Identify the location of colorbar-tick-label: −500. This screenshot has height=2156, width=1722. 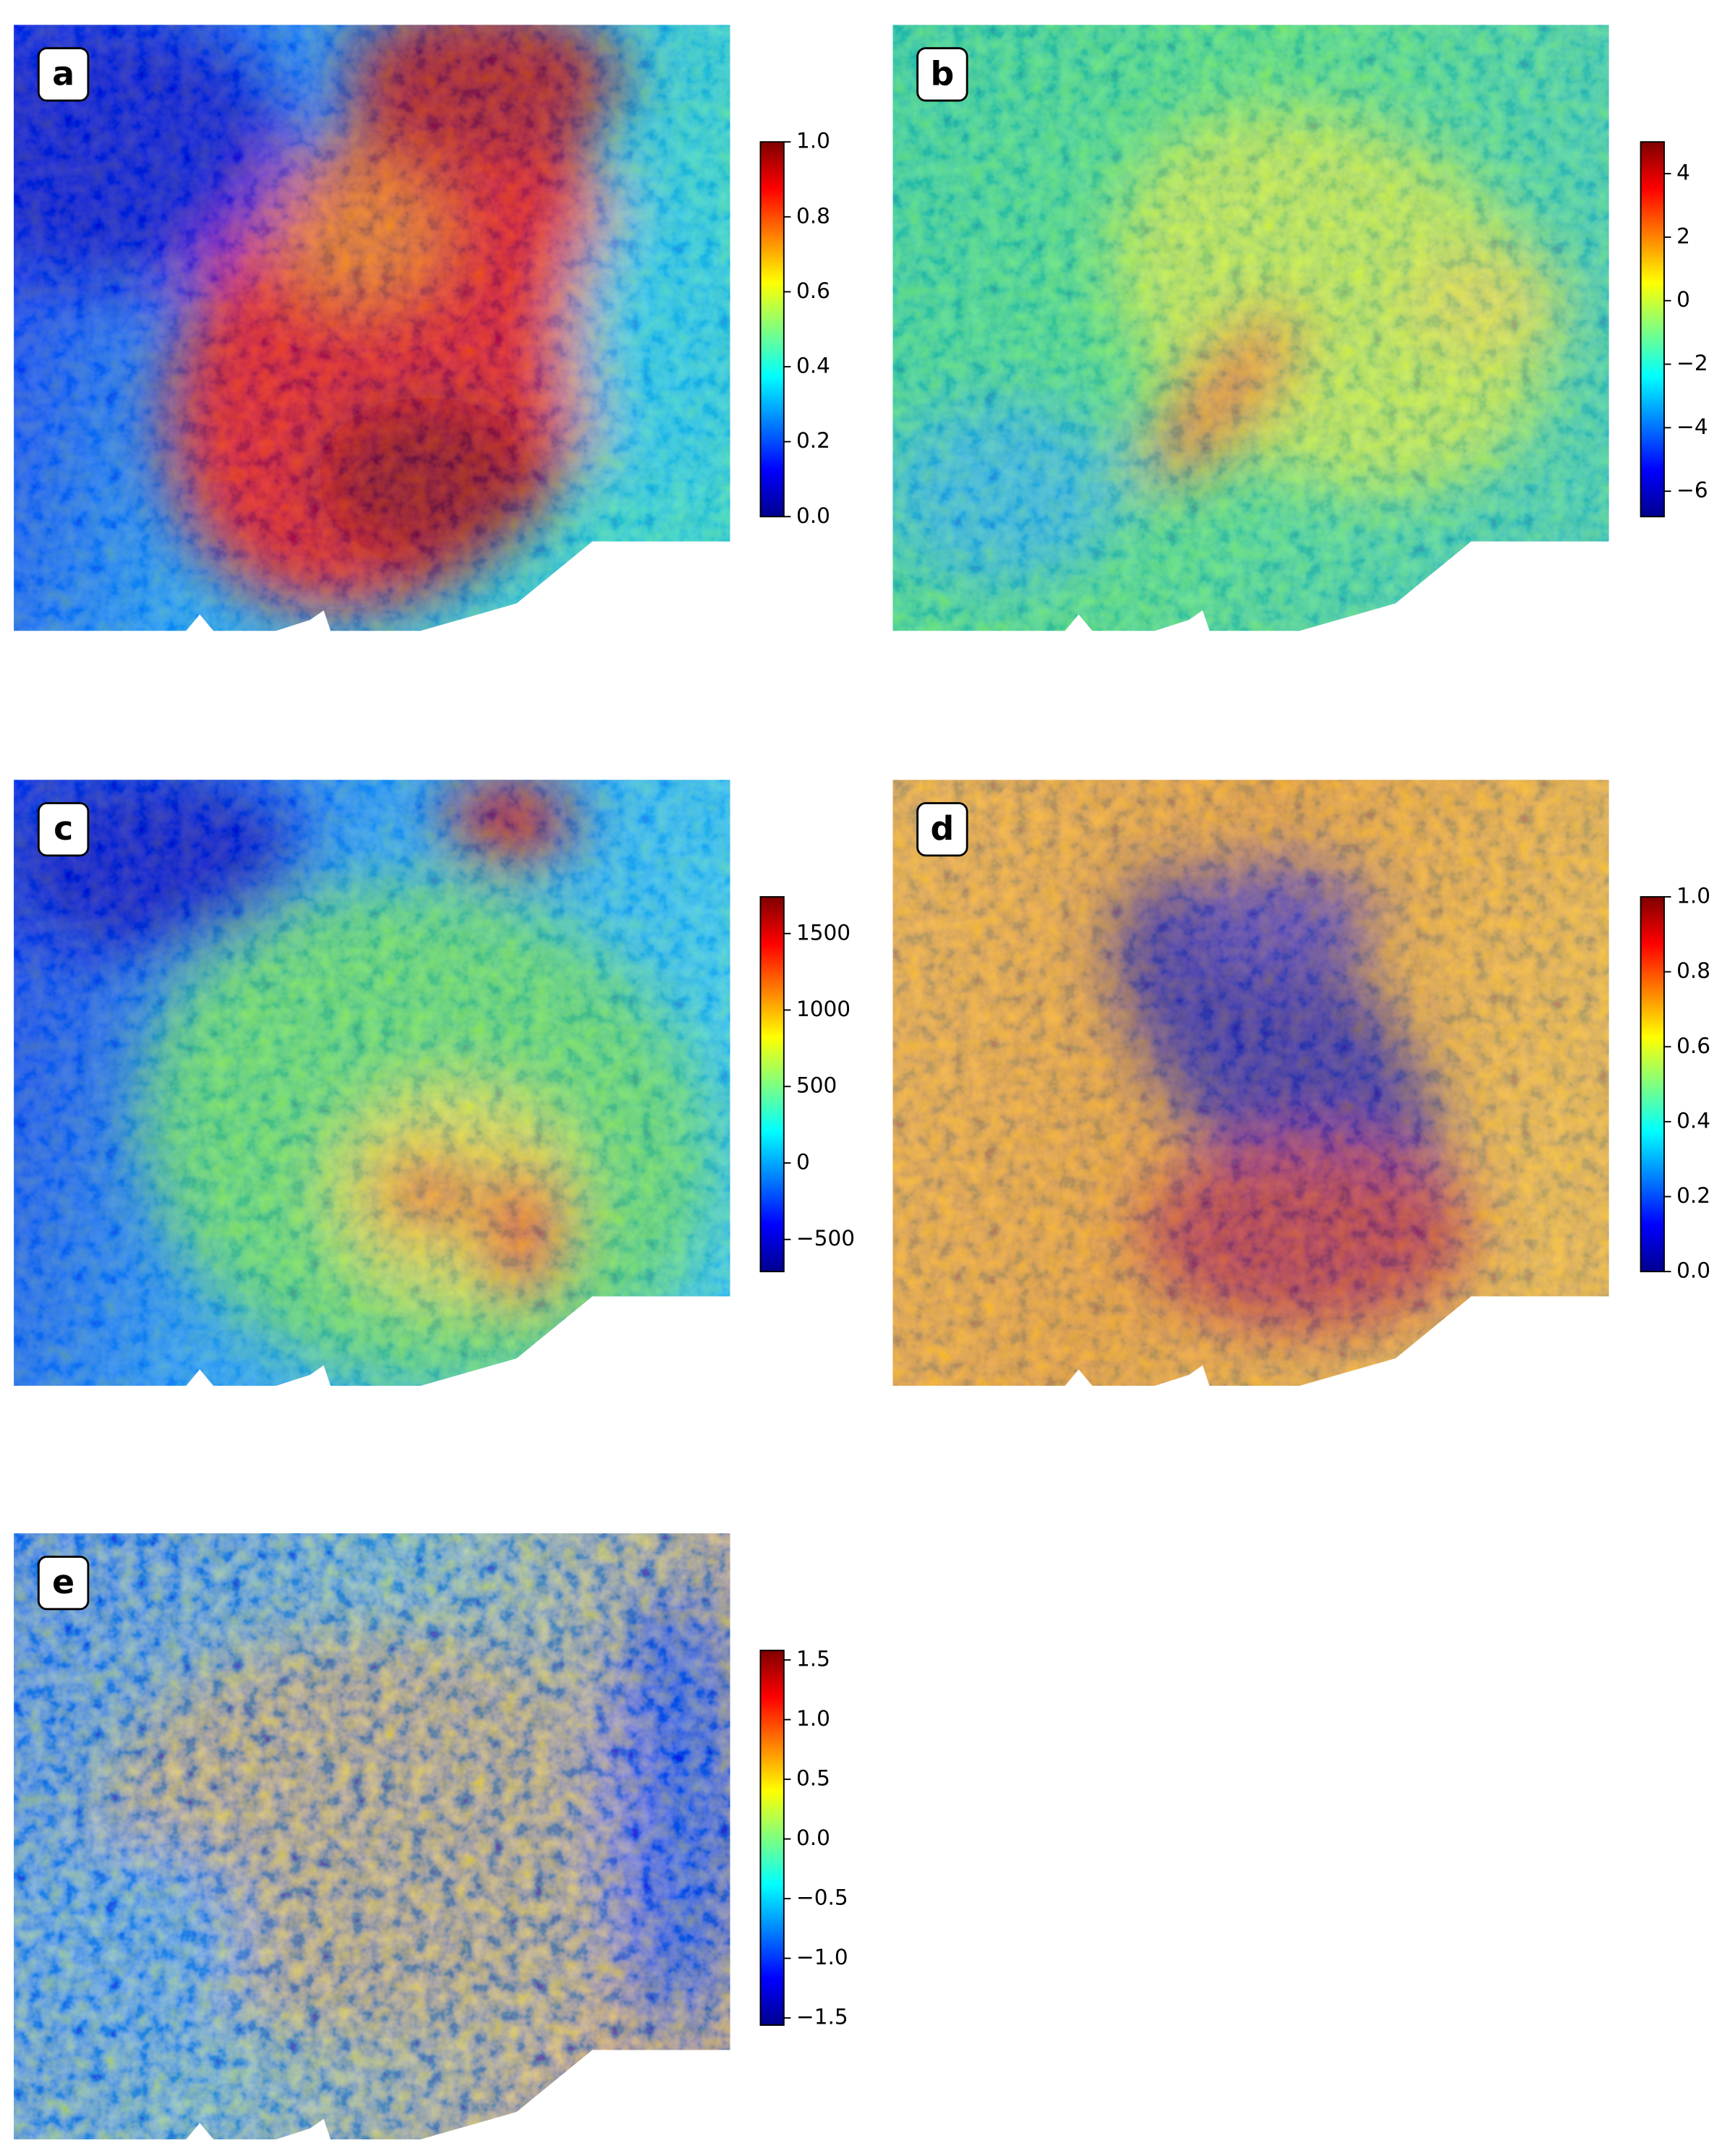
(826, 1238).